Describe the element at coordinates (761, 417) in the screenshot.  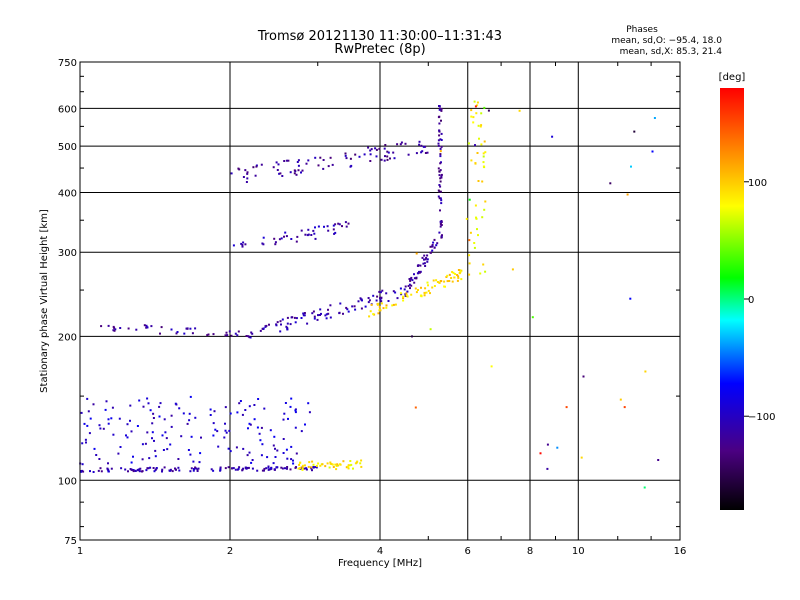
I see `colorbar-tick-label: −100` at that location.